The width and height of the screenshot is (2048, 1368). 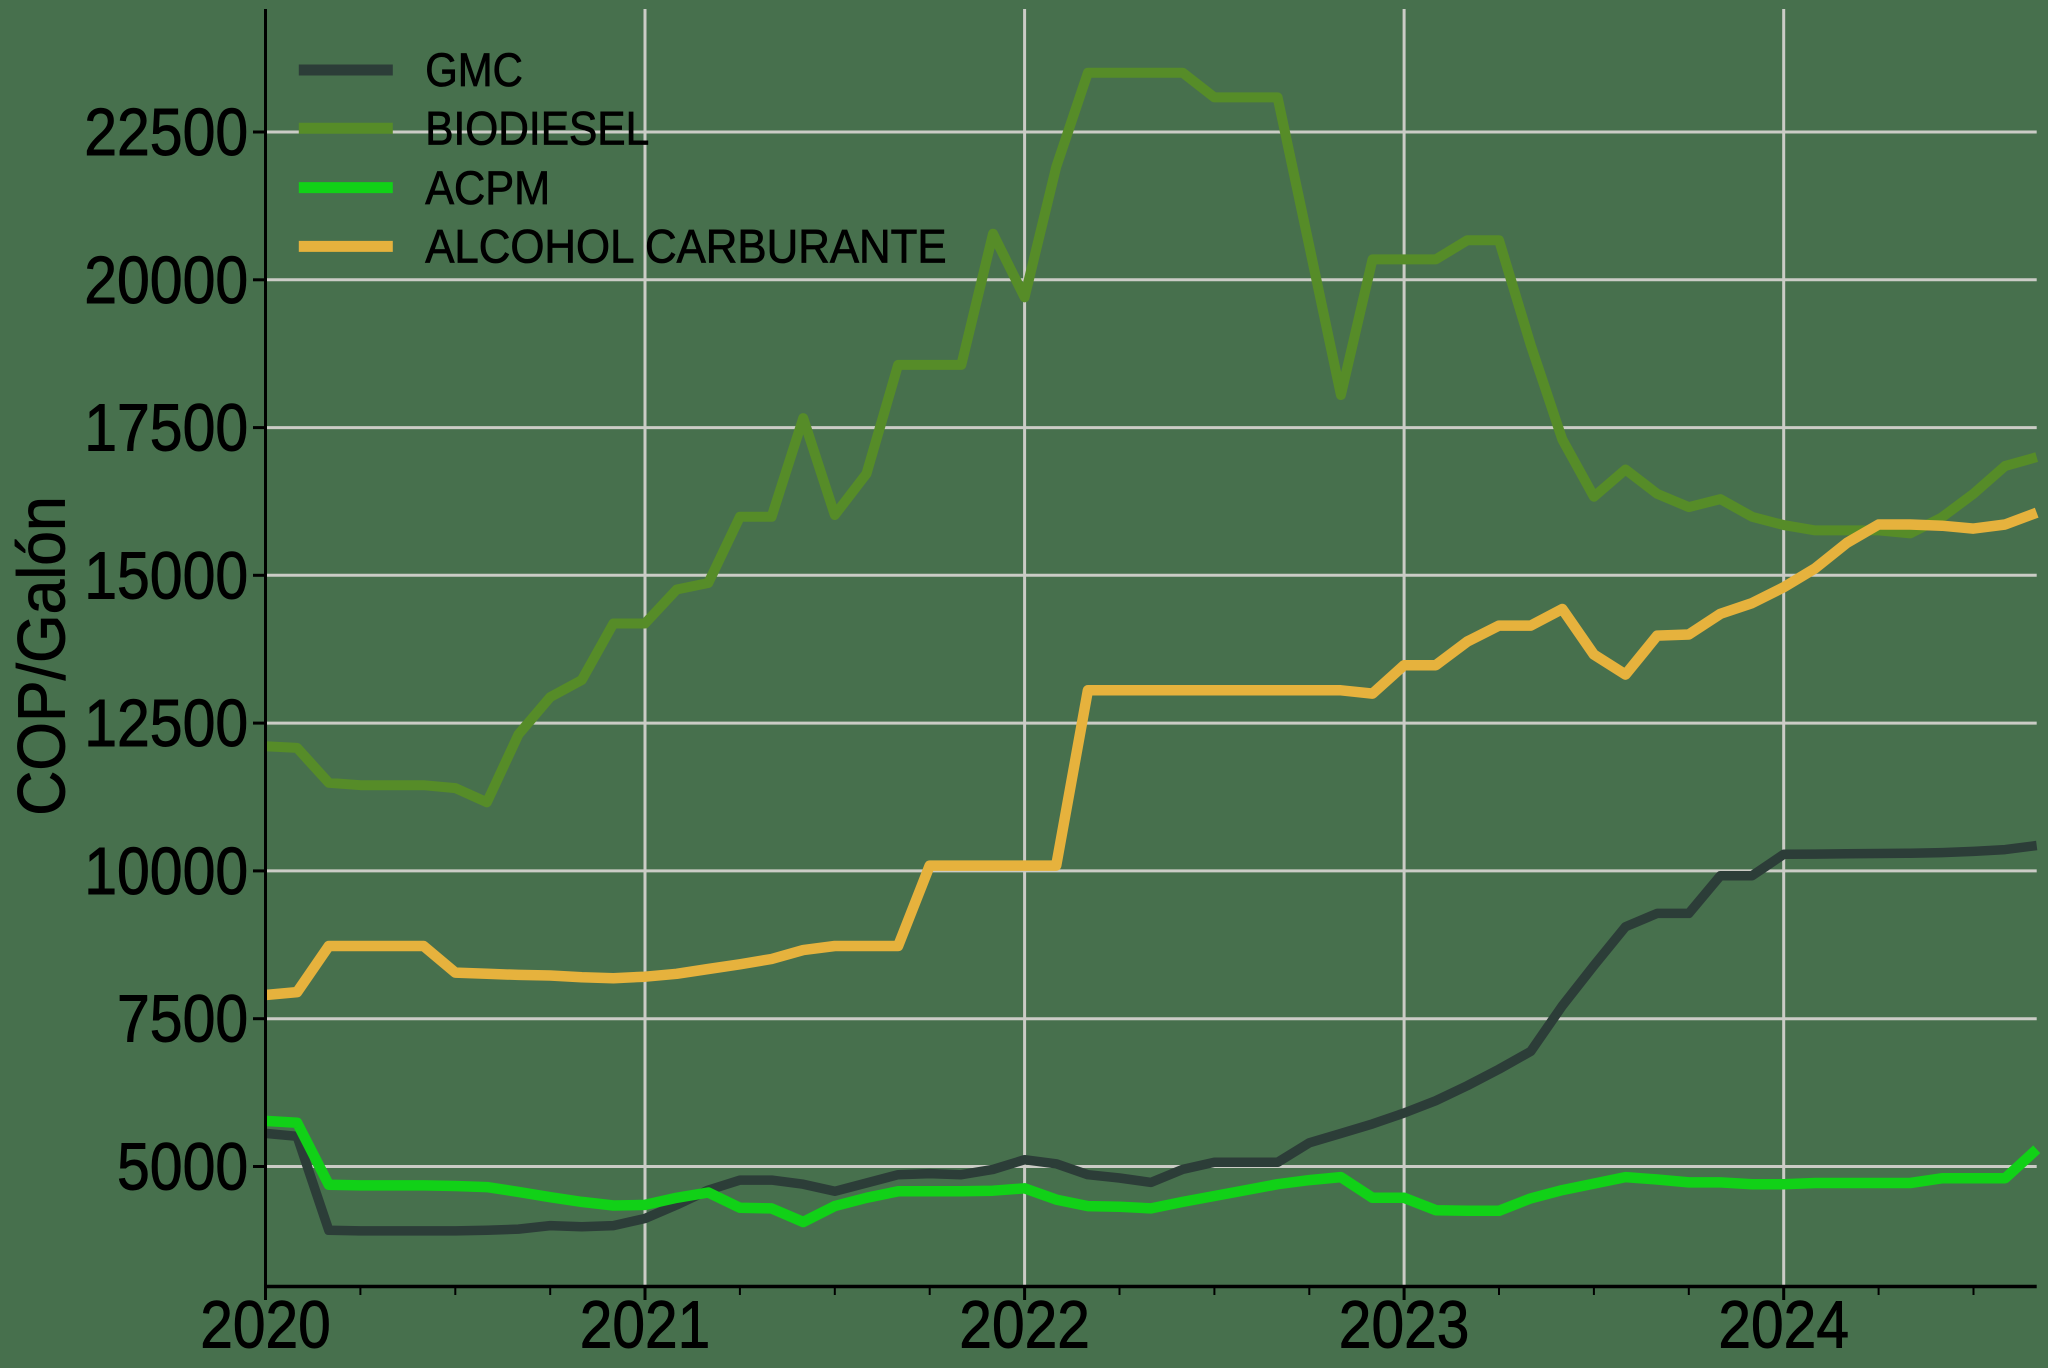 I want to click on svg-text: GMC, so click(x=474, y=69).